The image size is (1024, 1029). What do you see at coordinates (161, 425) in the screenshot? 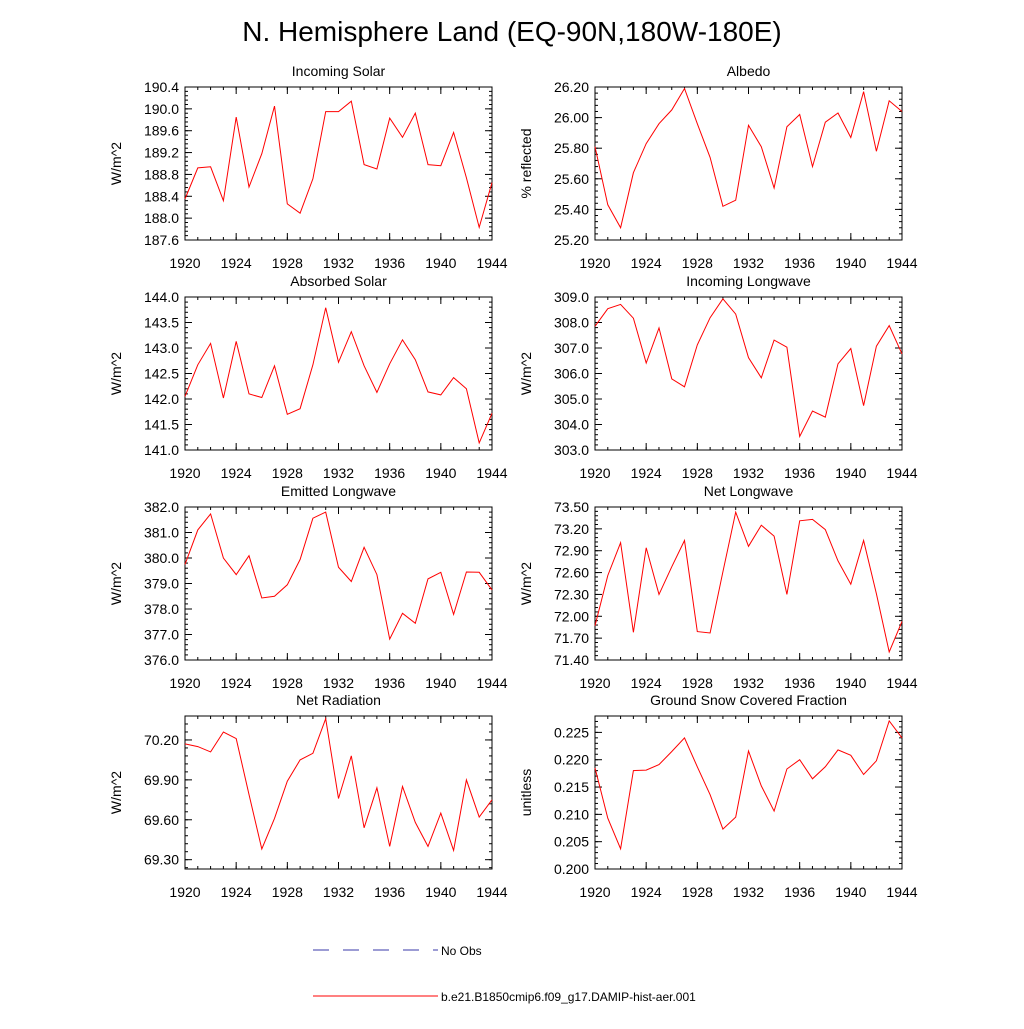
I see `y-tick-label: 141.5` at bounding box center [161, 425].